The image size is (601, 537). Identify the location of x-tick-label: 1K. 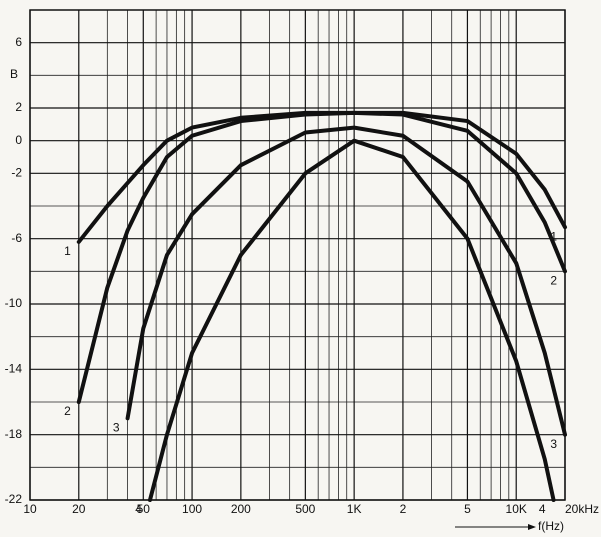
(354, 509).